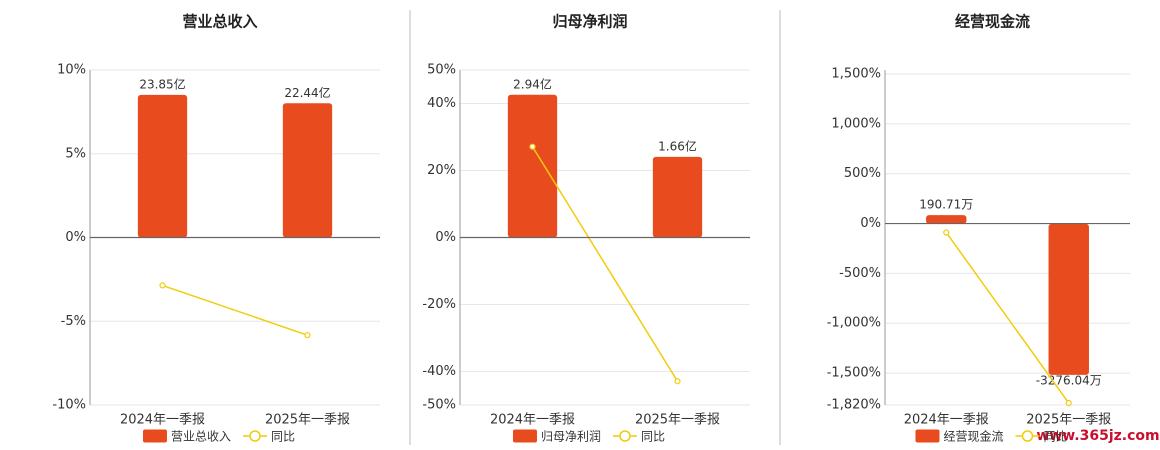 The height and width of the screenshot is (450, 1160). What do you see at coordinates (73, 321) in the screenshot?
I see `y-tick-label: -5%` at bounding box center [73, 321].